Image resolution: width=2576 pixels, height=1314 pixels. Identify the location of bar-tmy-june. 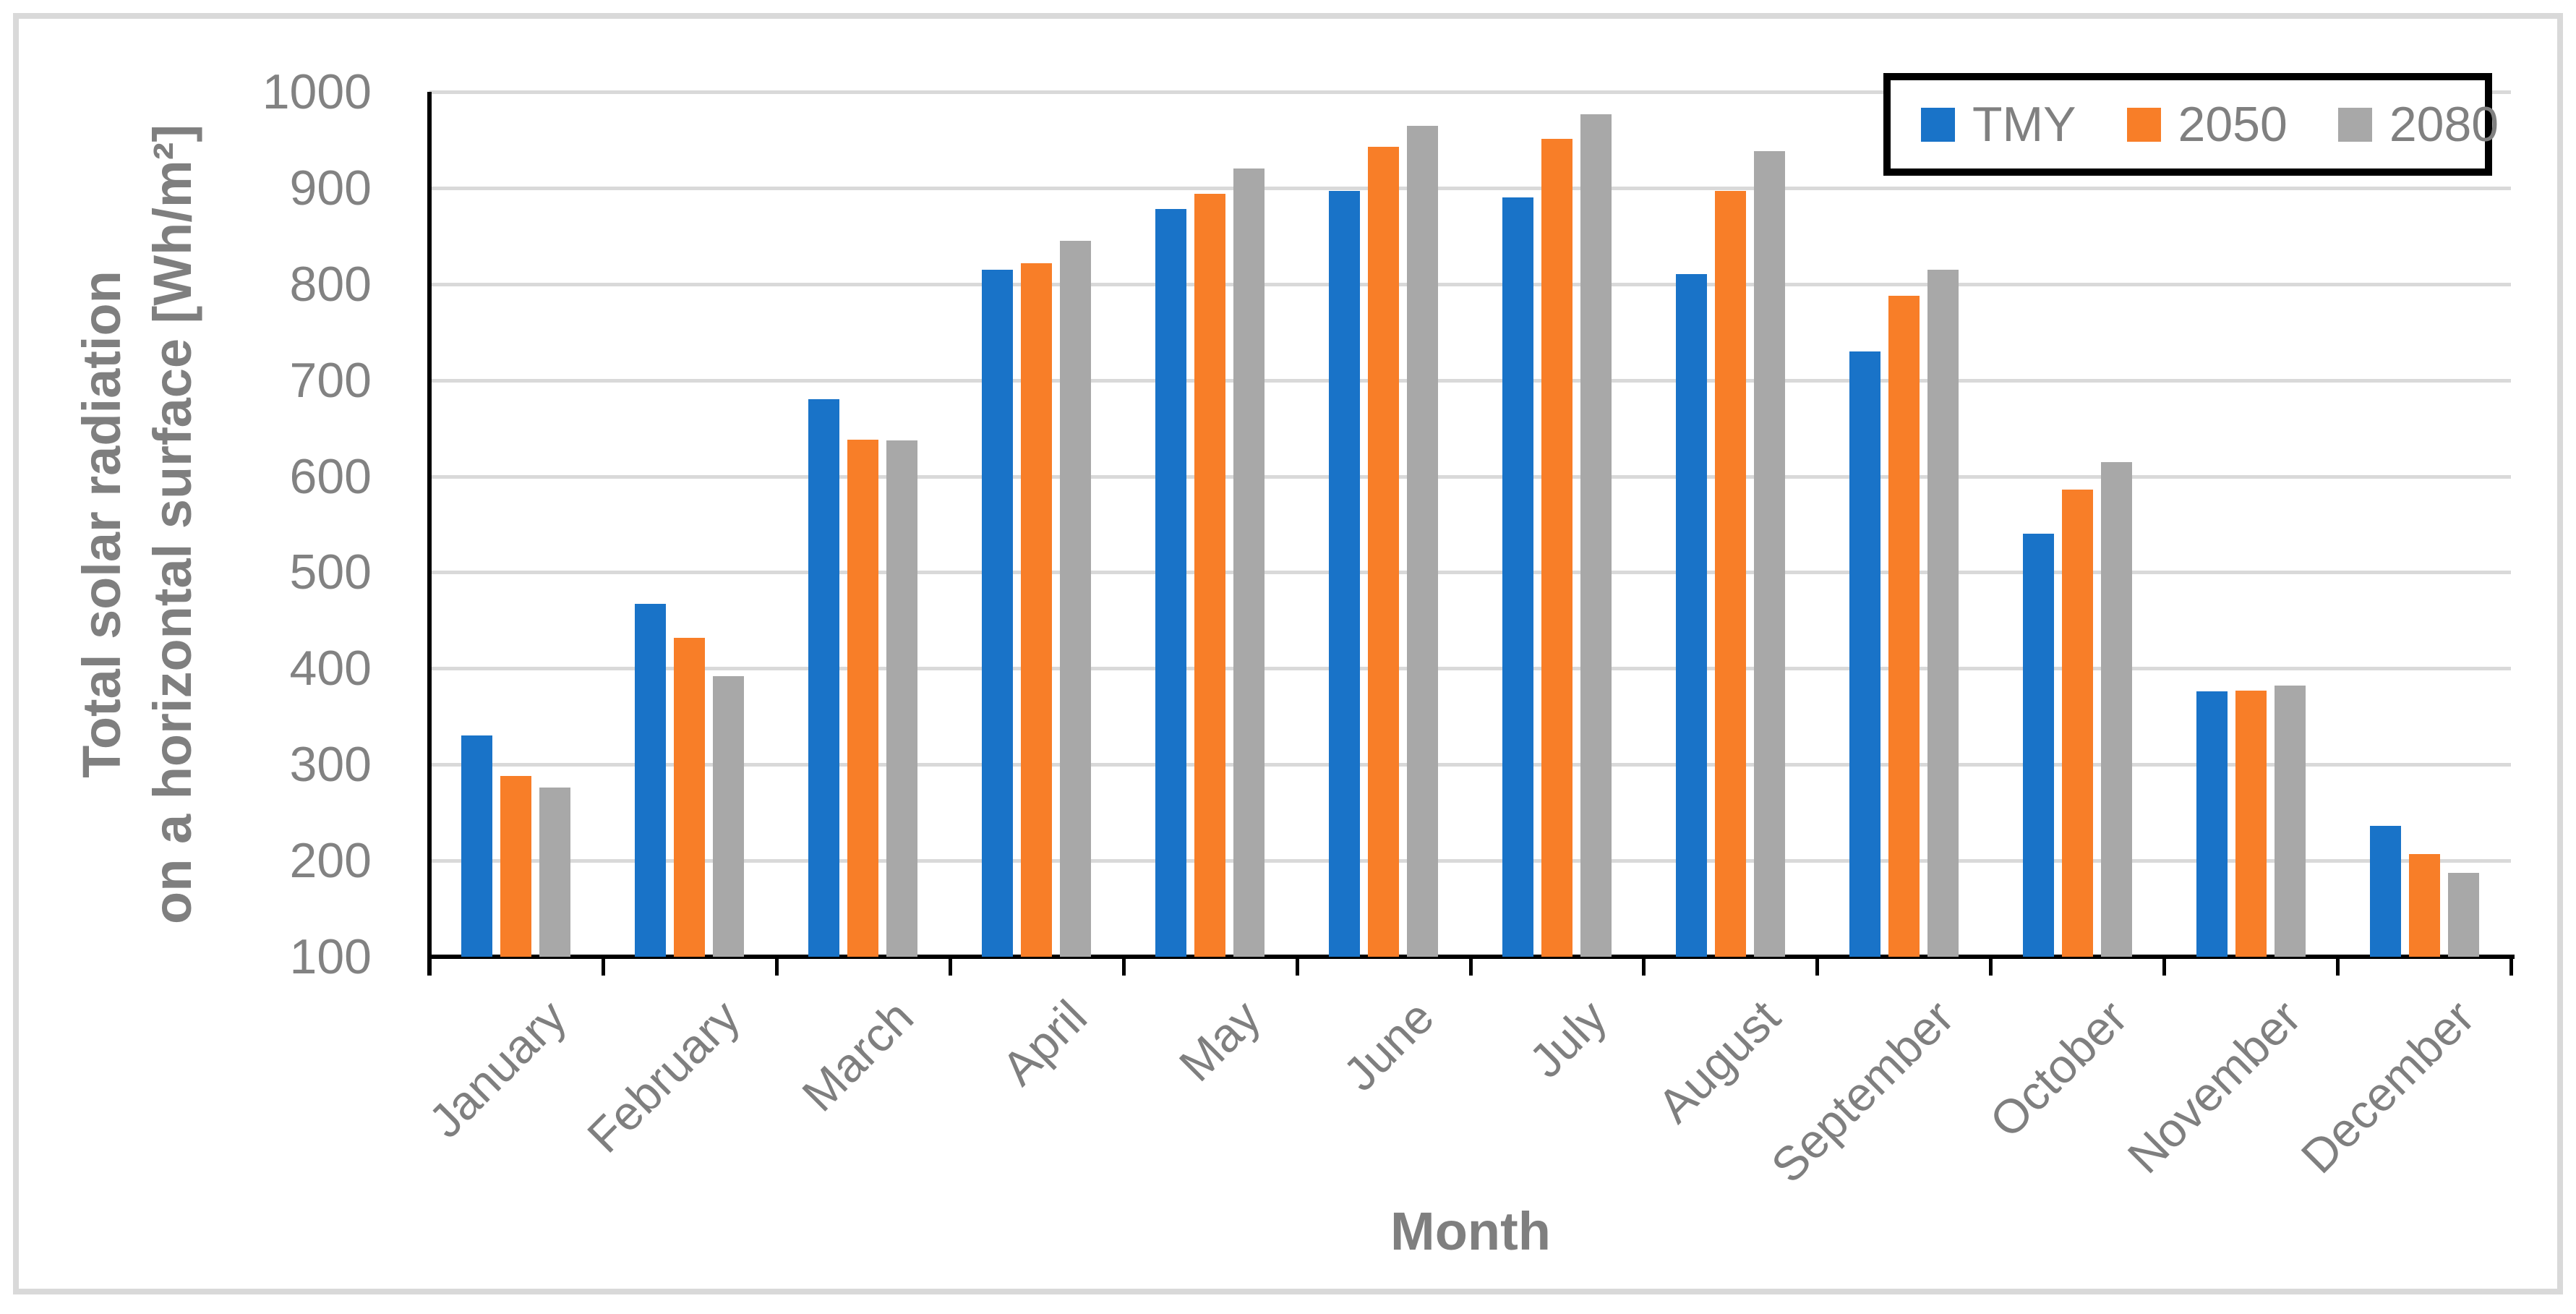
(1345, 574).